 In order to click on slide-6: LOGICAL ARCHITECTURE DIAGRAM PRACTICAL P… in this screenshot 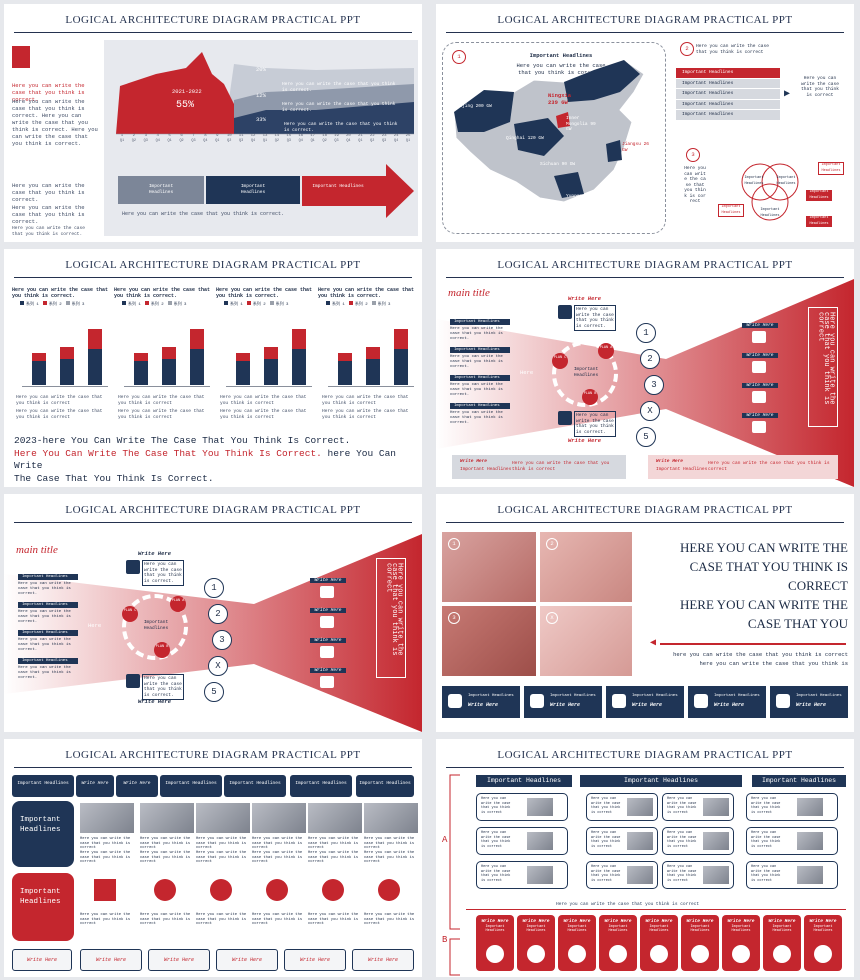, I will do `click(645, 613)`.